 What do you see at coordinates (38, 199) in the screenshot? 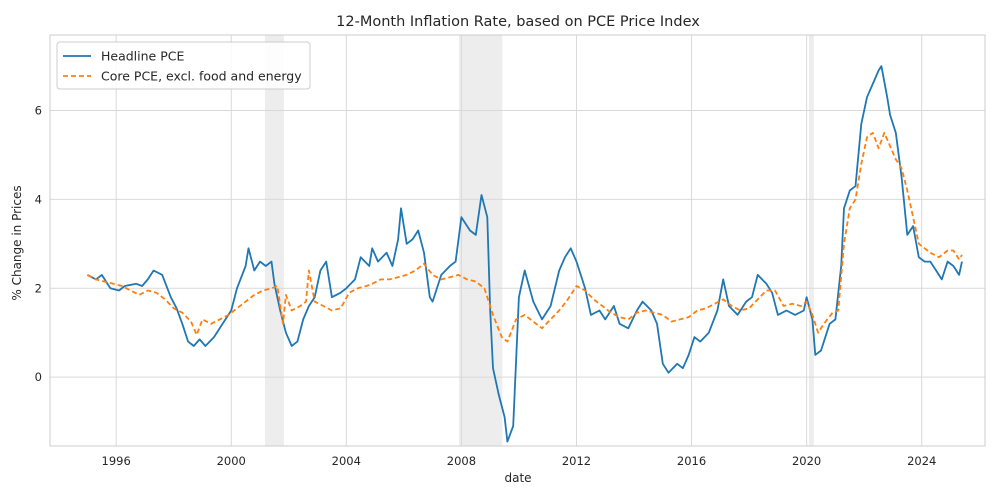
I see `y-tick-label: 4` at bounding box center [38, 199].